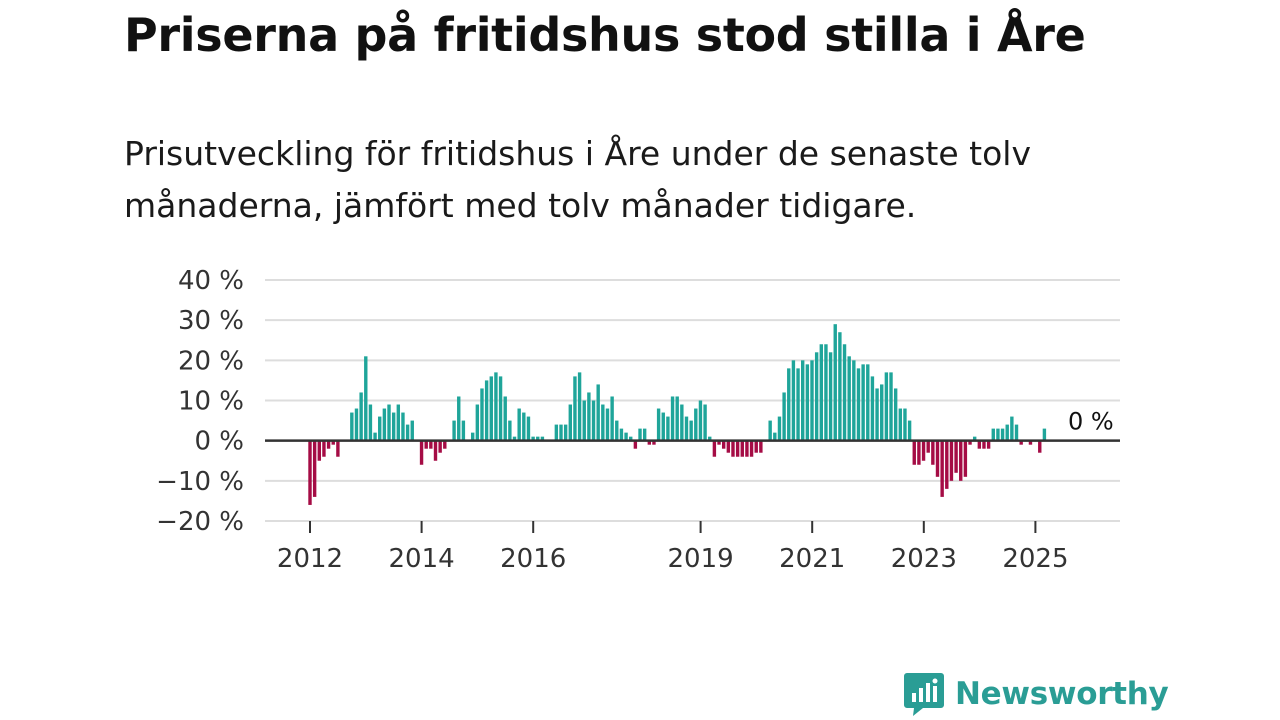 The width and height of the screenshot is (1280, 720). Describe the element at coordinates (924, 559) in the screenshot. I see `x-tick-label: 2023` at that location.